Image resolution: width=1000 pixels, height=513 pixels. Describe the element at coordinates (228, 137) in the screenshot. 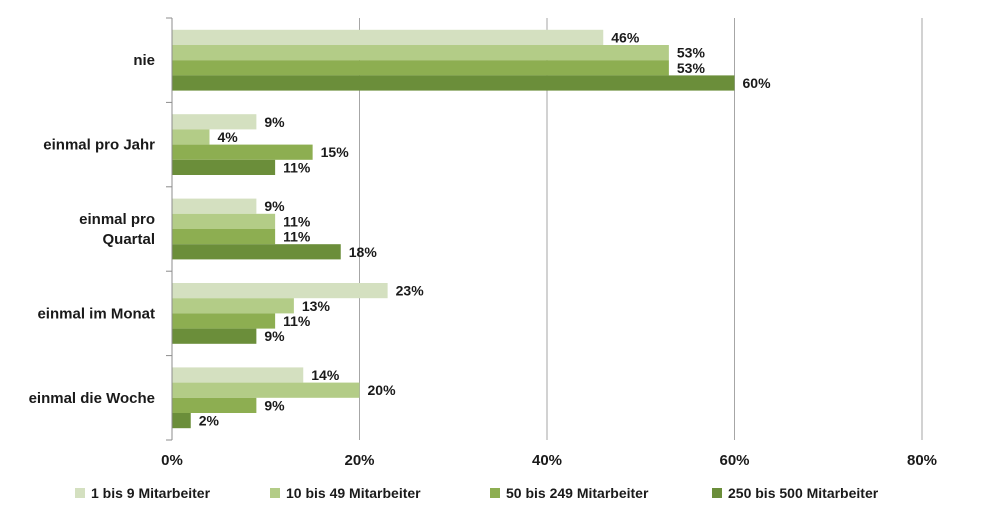

I see `data-label: 4%` at that location.